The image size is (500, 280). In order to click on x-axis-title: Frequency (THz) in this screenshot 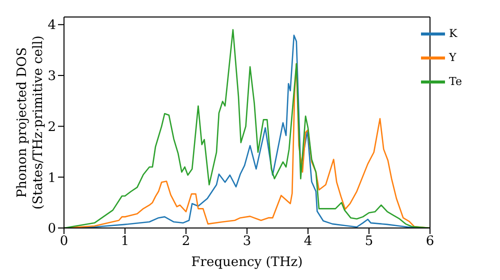, I will do `click(247, 262)`.